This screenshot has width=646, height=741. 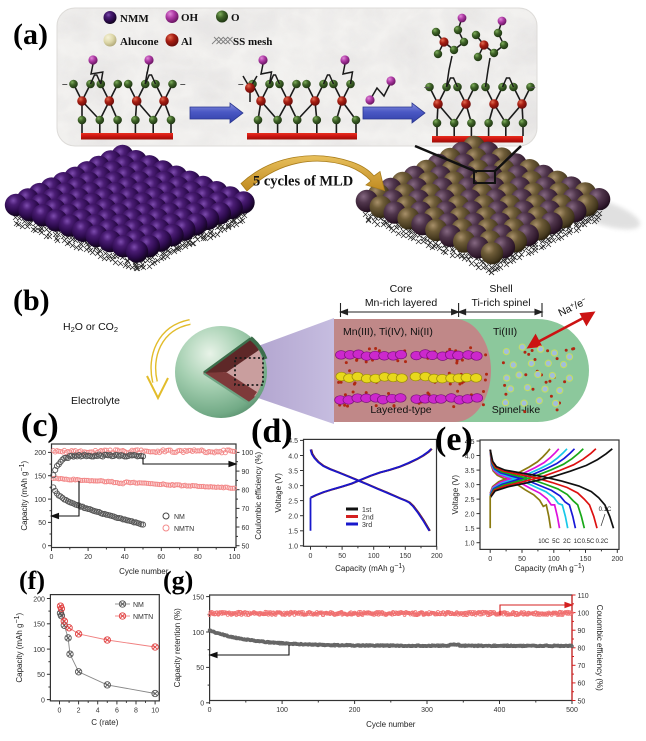 What do you see at coordinates (134, 19) in the screenshot?
I see `svg-text: NMM` at bounding box center [134, 19].